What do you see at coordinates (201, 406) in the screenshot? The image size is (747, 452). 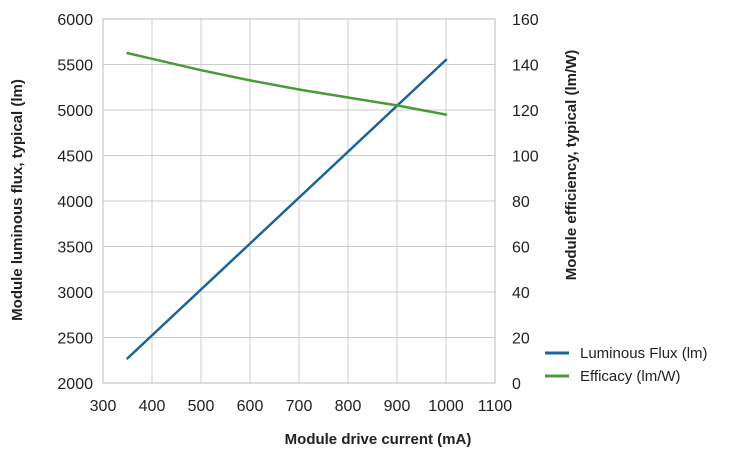 I see `x-tick-label: 500` at bounding box center [201, 406].